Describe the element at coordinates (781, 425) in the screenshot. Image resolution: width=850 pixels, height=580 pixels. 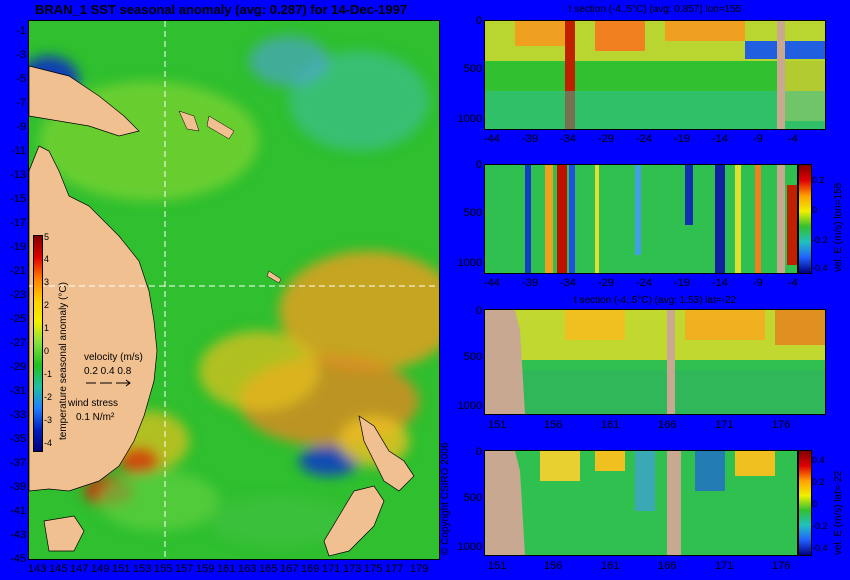
I see `lon-tick: 176` at that location.